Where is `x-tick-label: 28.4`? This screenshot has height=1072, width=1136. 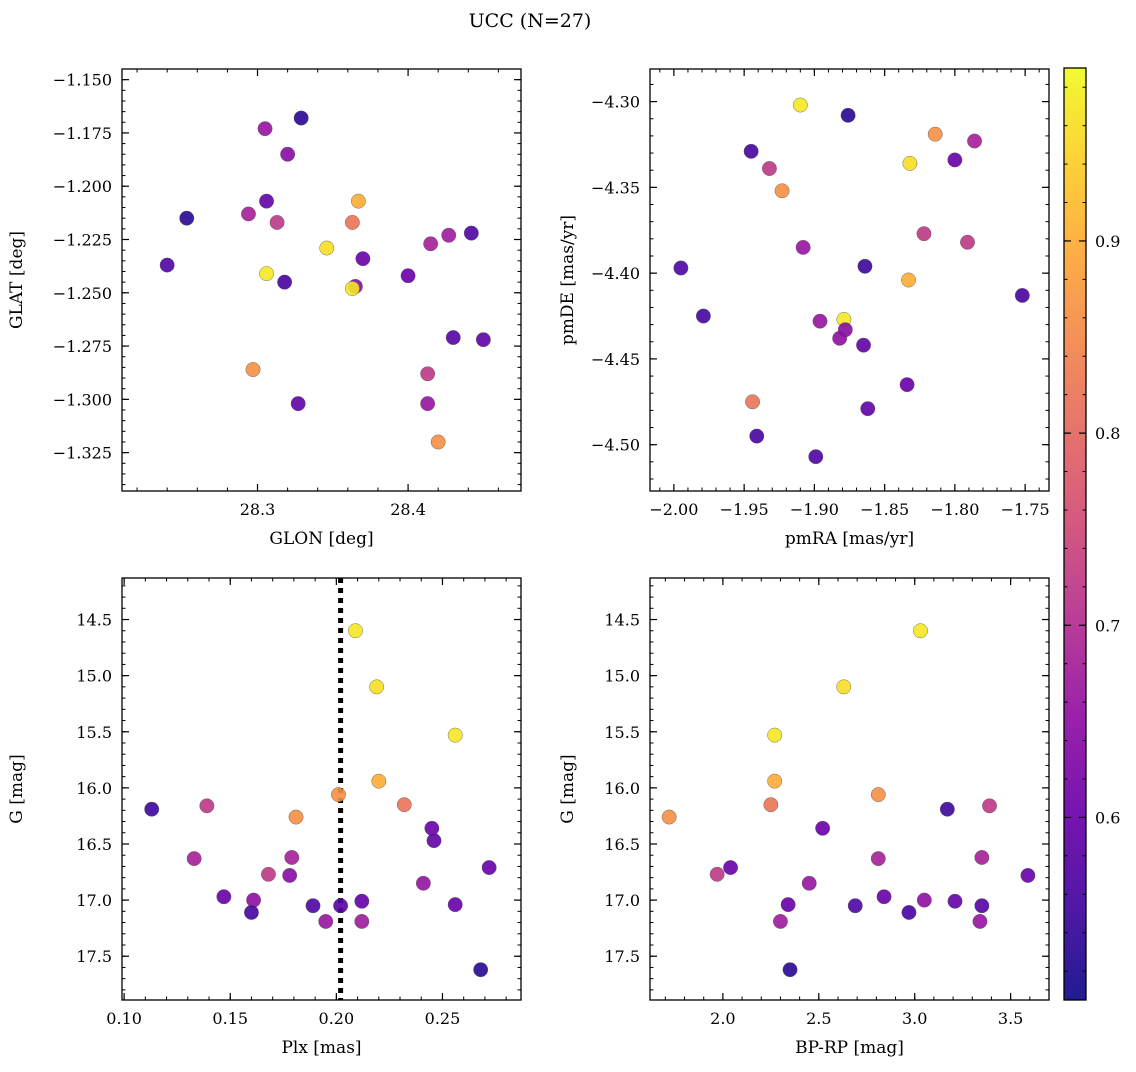 x-tick-label: 28.4 is located at coordinates (408, 509).